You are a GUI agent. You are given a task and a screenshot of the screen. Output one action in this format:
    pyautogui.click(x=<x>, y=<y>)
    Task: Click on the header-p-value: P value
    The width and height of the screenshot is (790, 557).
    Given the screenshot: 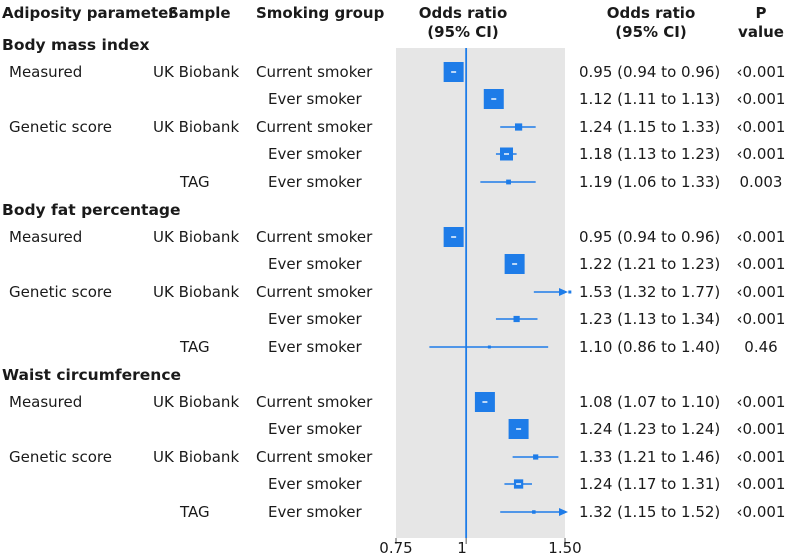 What is the action you would take?
    pyautogui.click(x=761, y=23)
    